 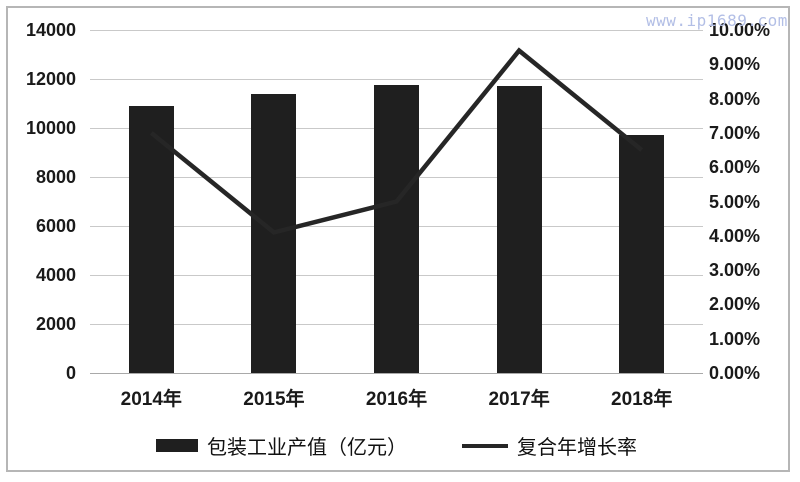 What do you see at coordinates (735, 338) in the screenshot?
I see `right-axis-tick: 1.00%` at bounding box center [735, 338].